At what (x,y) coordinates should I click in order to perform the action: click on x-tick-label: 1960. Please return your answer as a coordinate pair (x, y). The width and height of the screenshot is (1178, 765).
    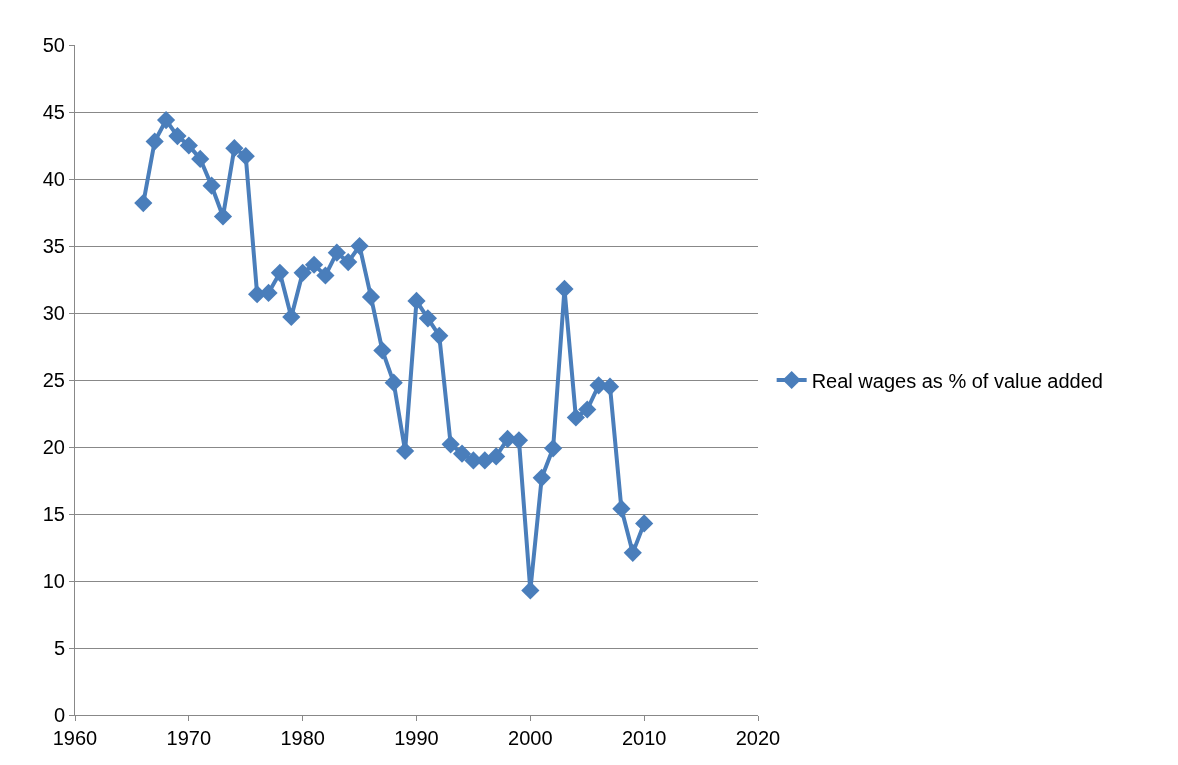
    Looking at the image, I should click on (75, 738).